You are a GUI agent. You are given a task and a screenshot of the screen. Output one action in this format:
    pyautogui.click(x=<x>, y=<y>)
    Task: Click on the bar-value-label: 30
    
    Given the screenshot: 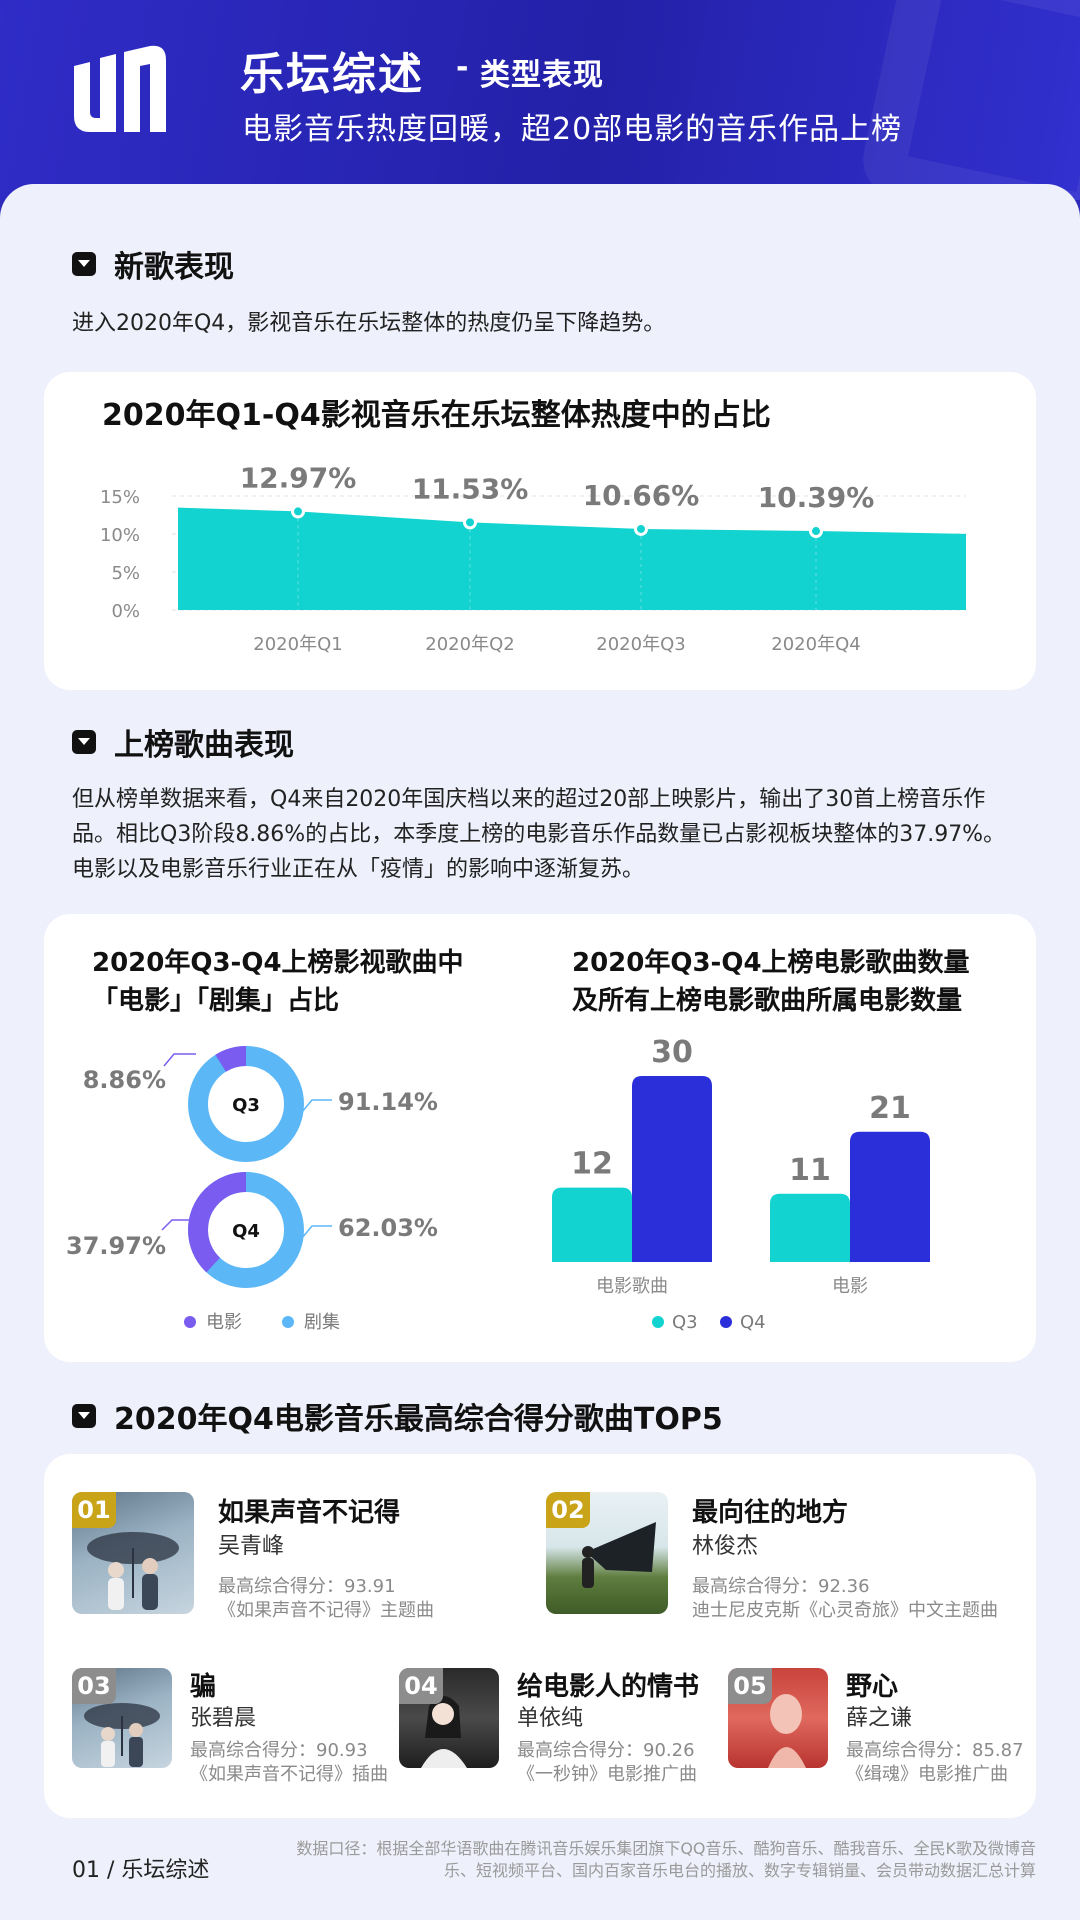 What is the action you would take?
    pyautogui.click(x=672, y=1052)
    